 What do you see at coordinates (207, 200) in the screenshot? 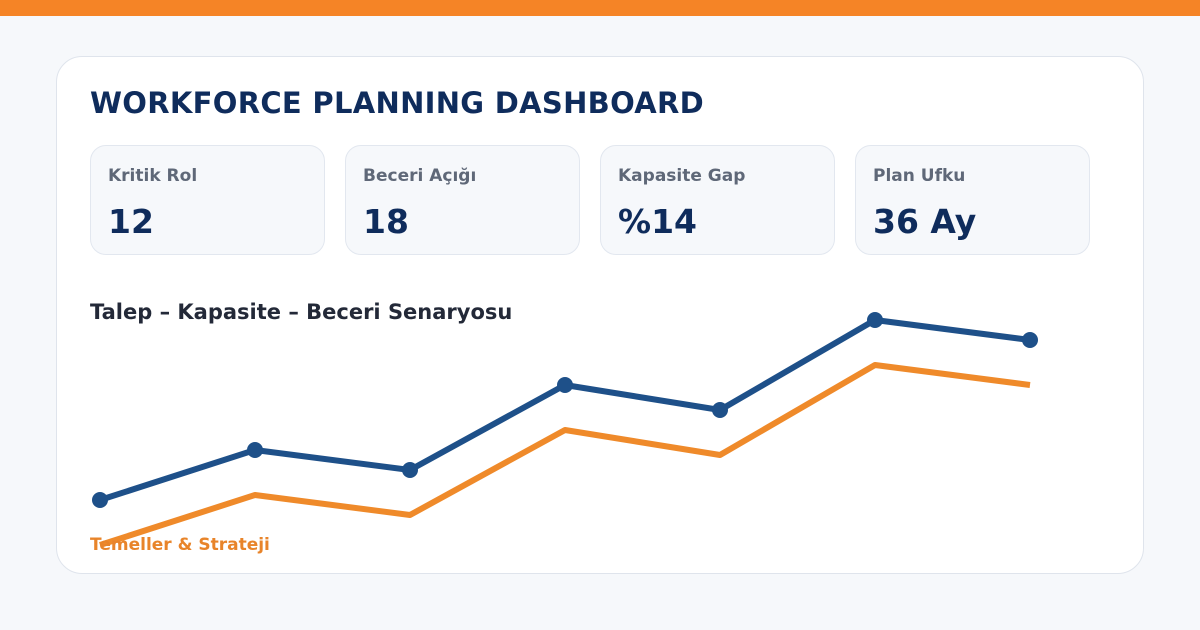
I see `kpi-card-critical-roles: Kritik Rol 12` at bounding box center [207, 200].